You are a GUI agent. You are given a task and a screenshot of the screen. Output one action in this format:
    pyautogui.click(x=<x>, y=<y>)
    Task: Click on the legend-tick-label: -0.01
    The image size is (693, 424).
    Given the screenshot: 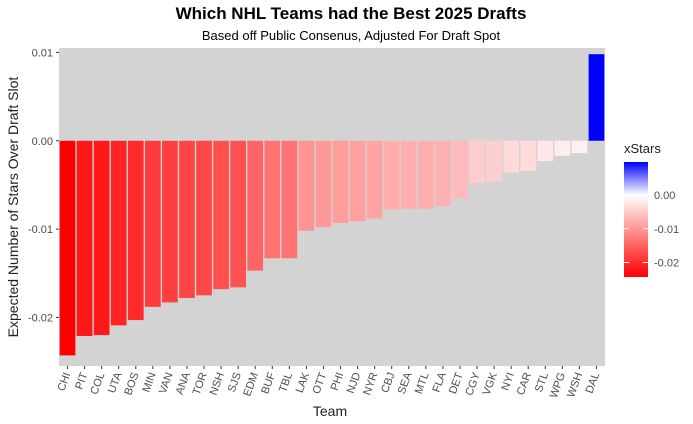 What is the action you would take?
    pyautogui.click(x=666, y=230)
    